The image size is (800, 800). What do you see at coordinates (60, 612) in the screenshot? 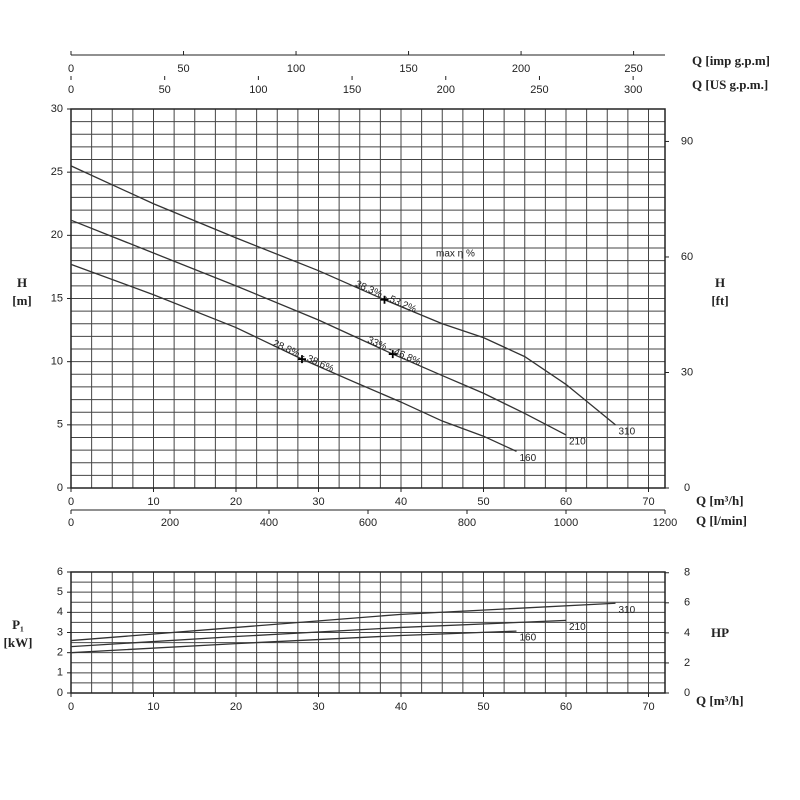
I see `y-tick-label: 4` at bounding box center [60, 612].